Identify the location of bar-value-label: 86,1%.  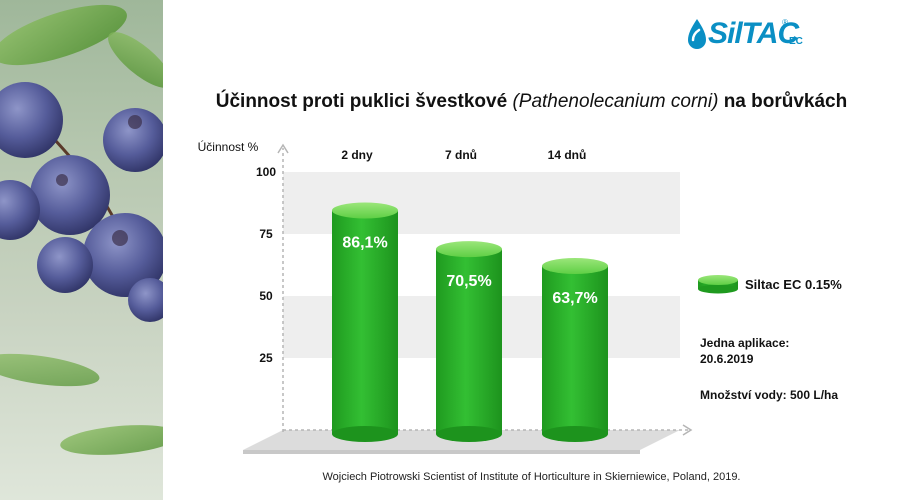
(364, 242).